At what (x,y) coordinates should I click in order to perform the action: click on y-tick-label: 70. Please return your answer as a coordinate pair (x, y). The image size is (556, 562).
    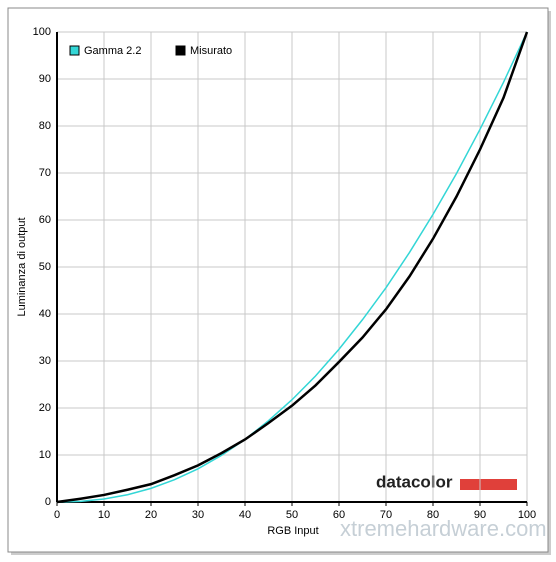
    Looking at the image, I should click on (45, 173).